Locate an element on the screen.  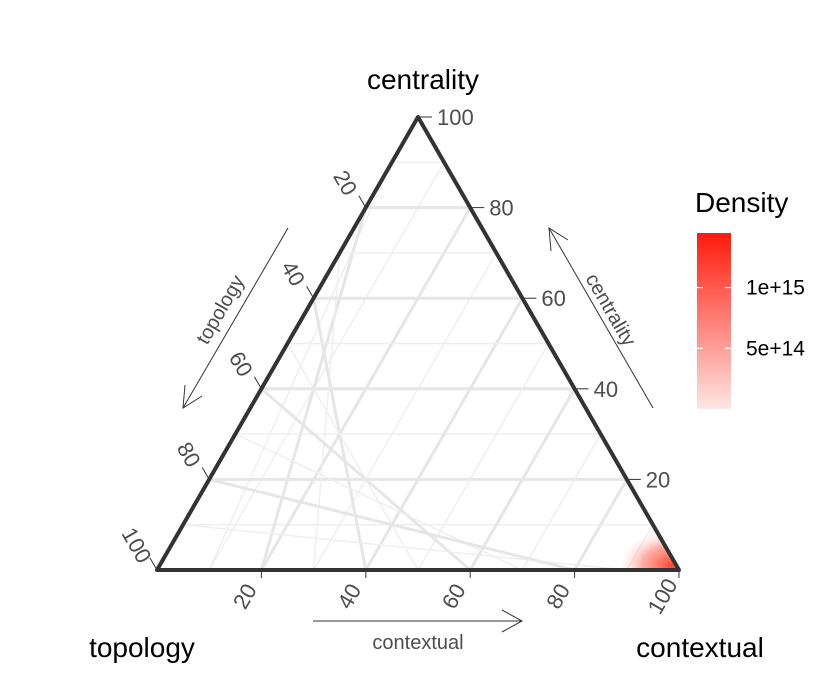
arrow-left: topology is located at coordinates (235, 318).